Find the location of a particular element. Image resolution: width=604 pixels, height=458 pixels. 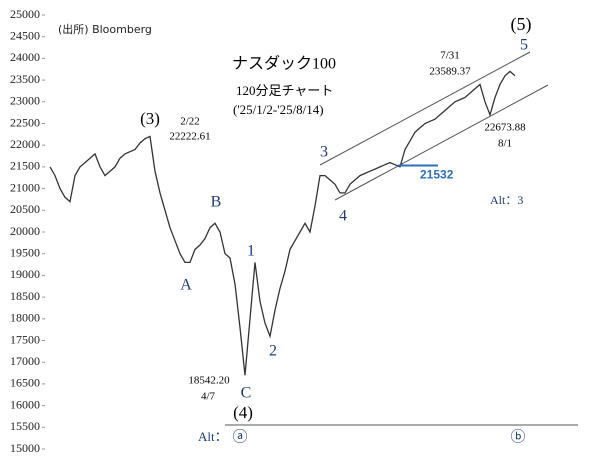

annotation: 18542.20 is located at coordinates (209, 381).